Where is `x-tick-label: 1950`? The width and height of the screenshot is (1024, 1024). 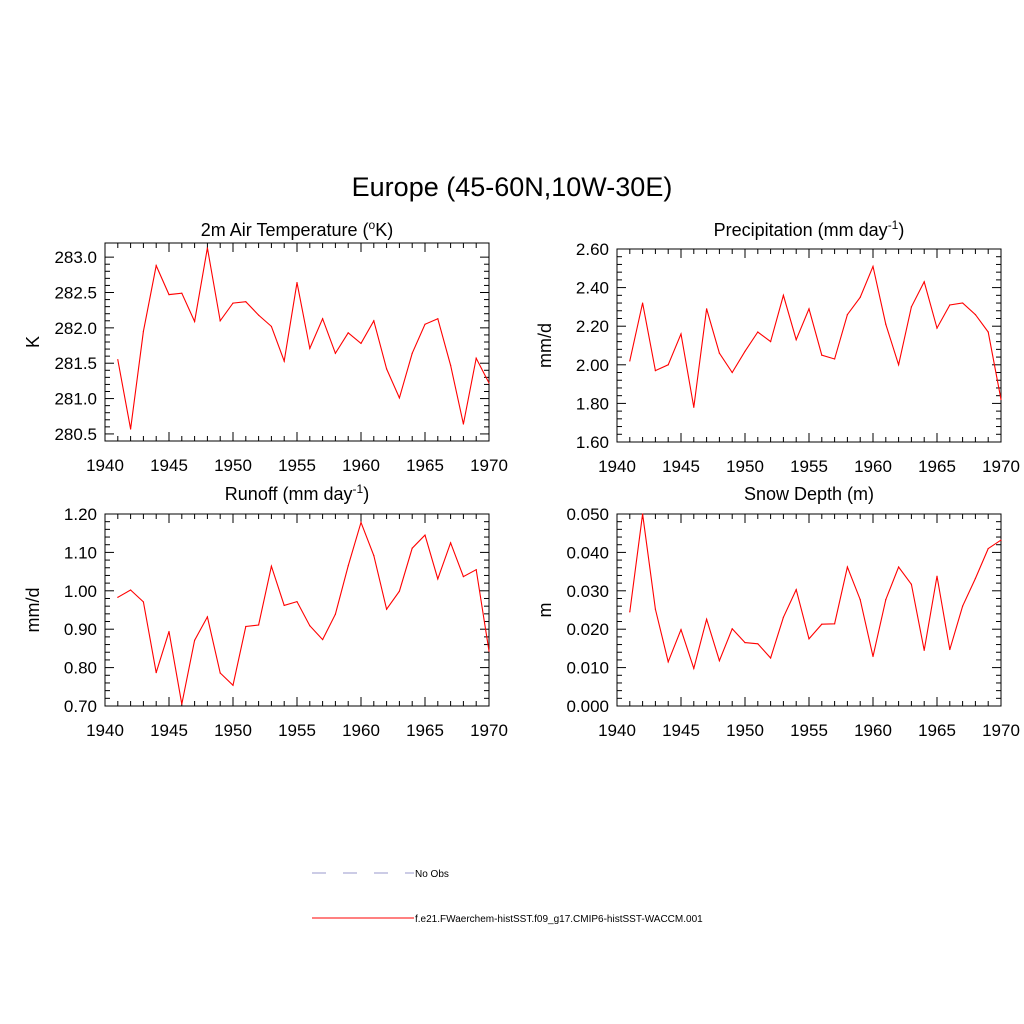
x-tick-label: 1950 is located at coordinates (233, 730).